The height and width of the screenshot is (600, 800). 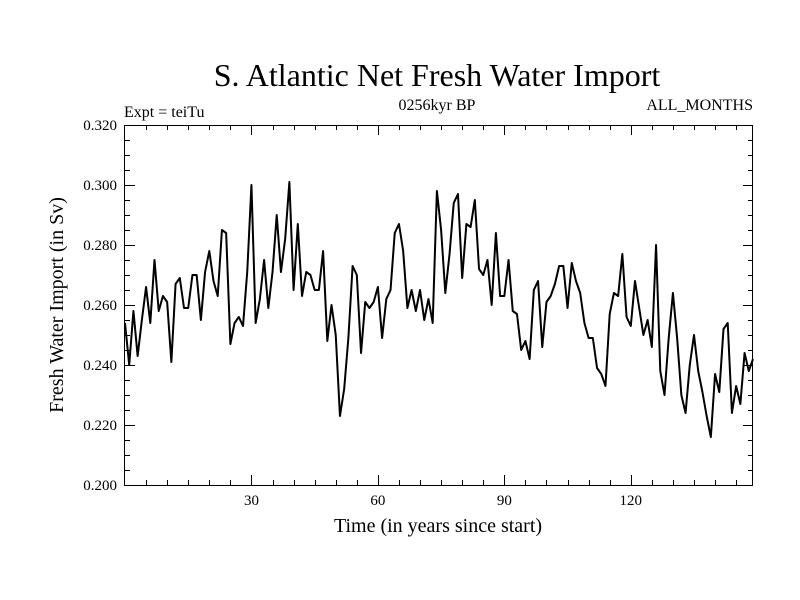 What do you see at coordinates (443, 501) in the screenshot?
I see `x-tick-labels: 30 60 90 120` at bounding box center [443, 501].